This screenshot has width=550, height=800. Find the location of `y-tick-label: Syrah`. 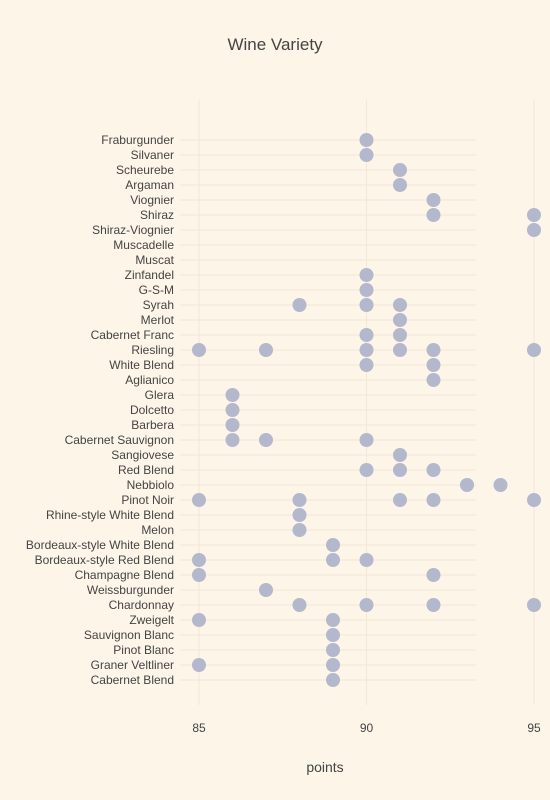

y-tick-label: Syrah is located at coordinates (158, 305).